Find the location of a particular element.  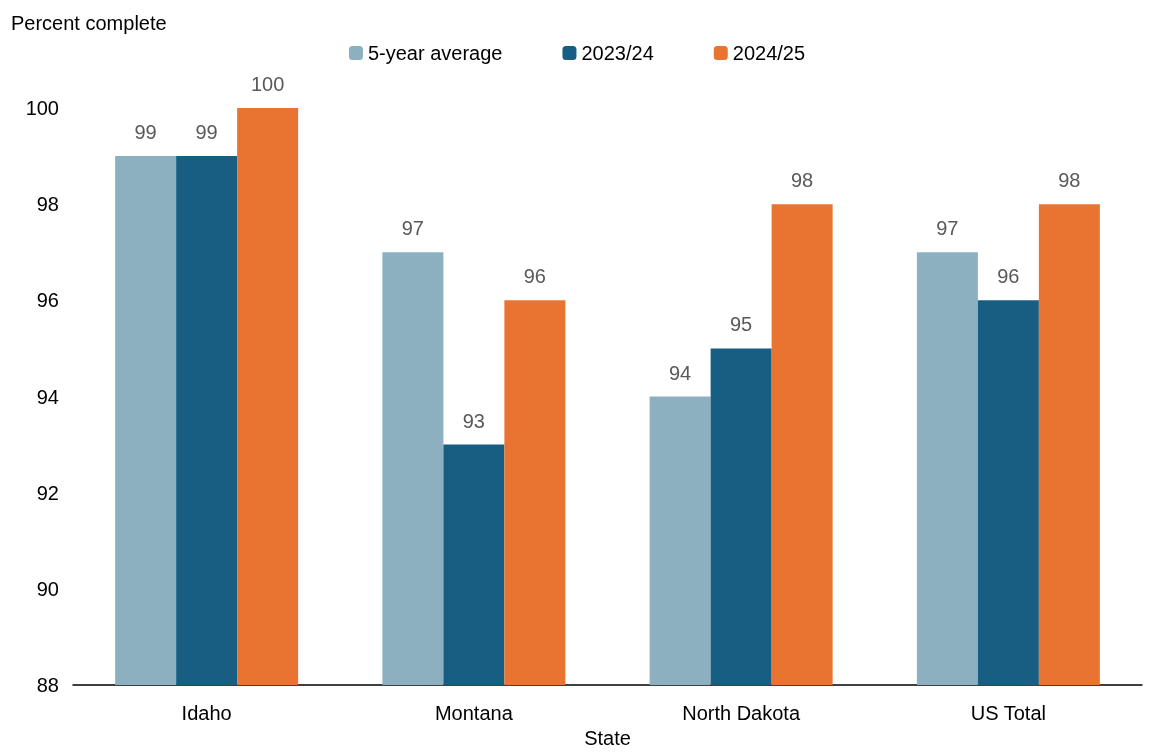

data-label: 93 is located at coordinates (473, 420).